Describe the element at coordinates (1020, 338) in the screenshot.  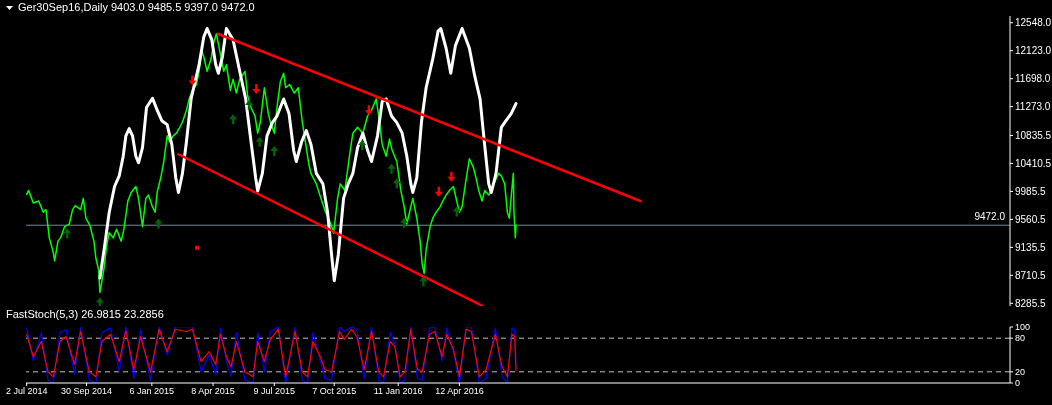
I see `y-tick-label: 80` at that location.